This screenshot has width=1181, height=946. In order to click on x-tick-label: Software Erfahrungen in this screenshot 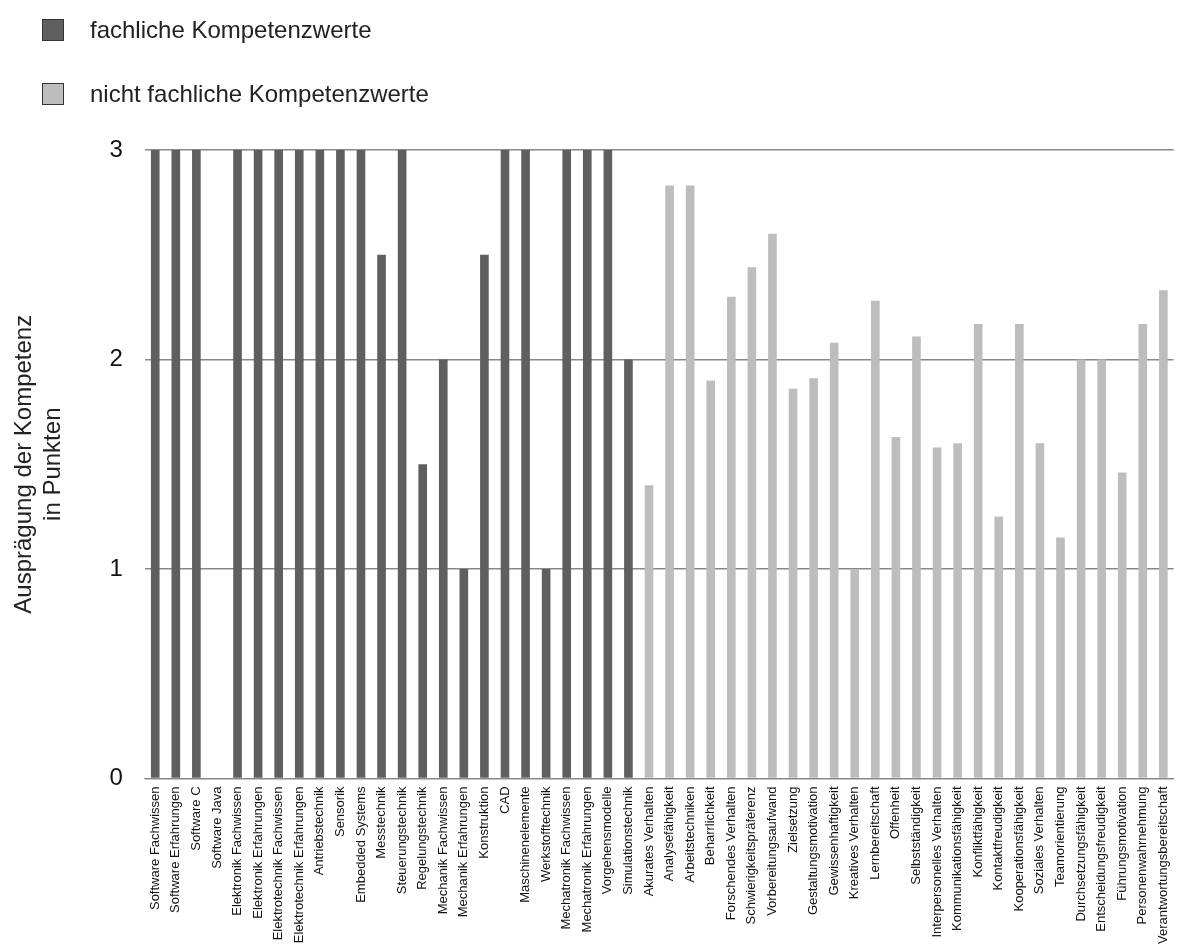, I will do `click(175, 849)`.